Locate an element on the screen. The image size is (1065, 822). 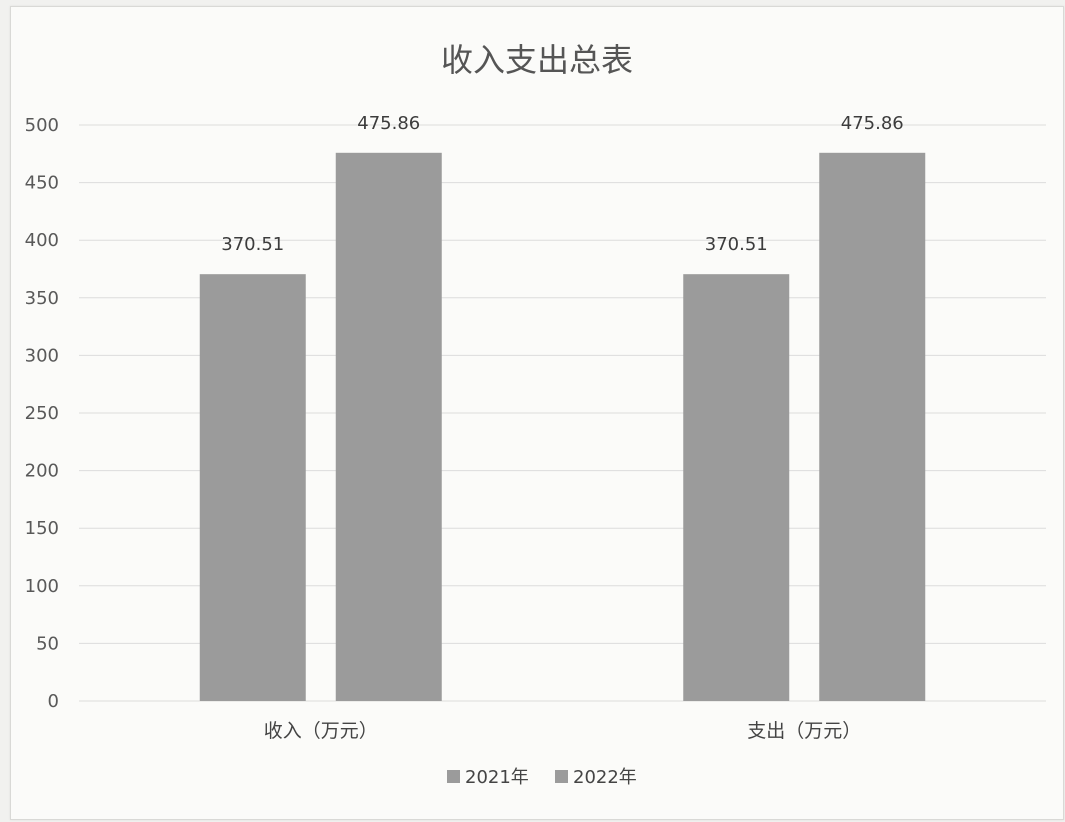
x-axis-categories: 收入（万元） 支出（万元） is located at coordinates (563, 731).